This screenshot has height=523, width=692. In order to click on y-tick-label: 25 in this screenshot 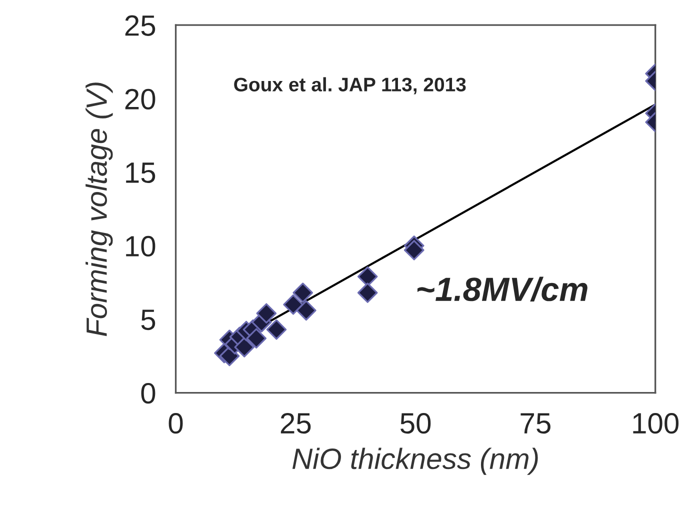, I will do `click(140, 25)`.